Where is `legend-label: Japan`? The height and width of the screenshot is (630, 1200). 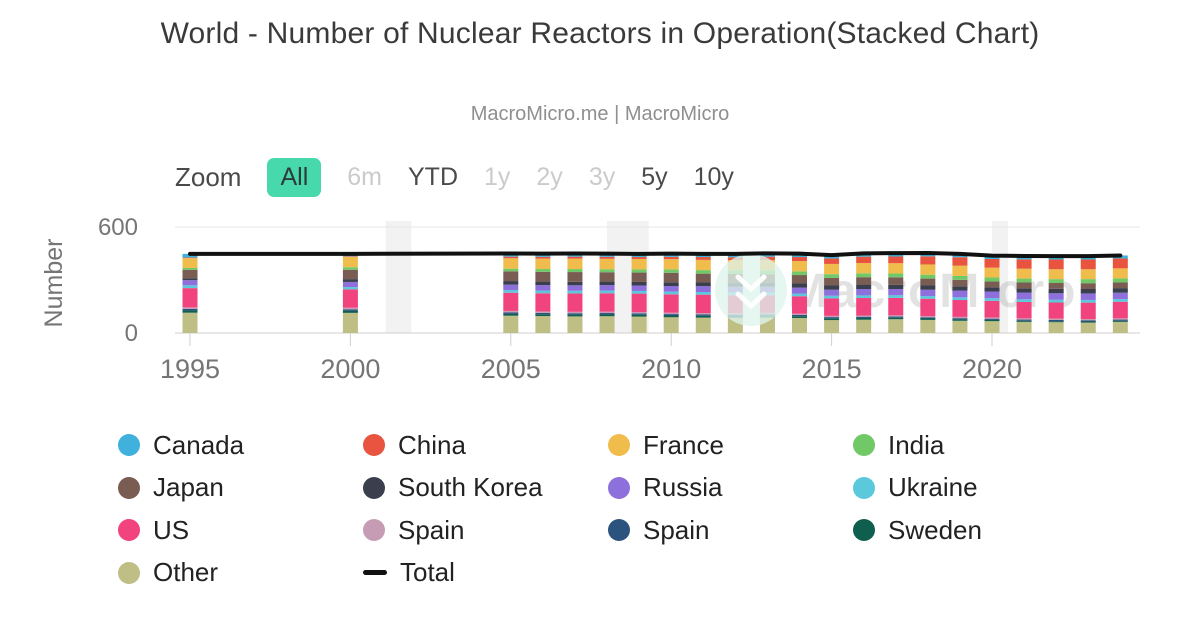 legend-label: Japan is located at coordinates (188, 487).